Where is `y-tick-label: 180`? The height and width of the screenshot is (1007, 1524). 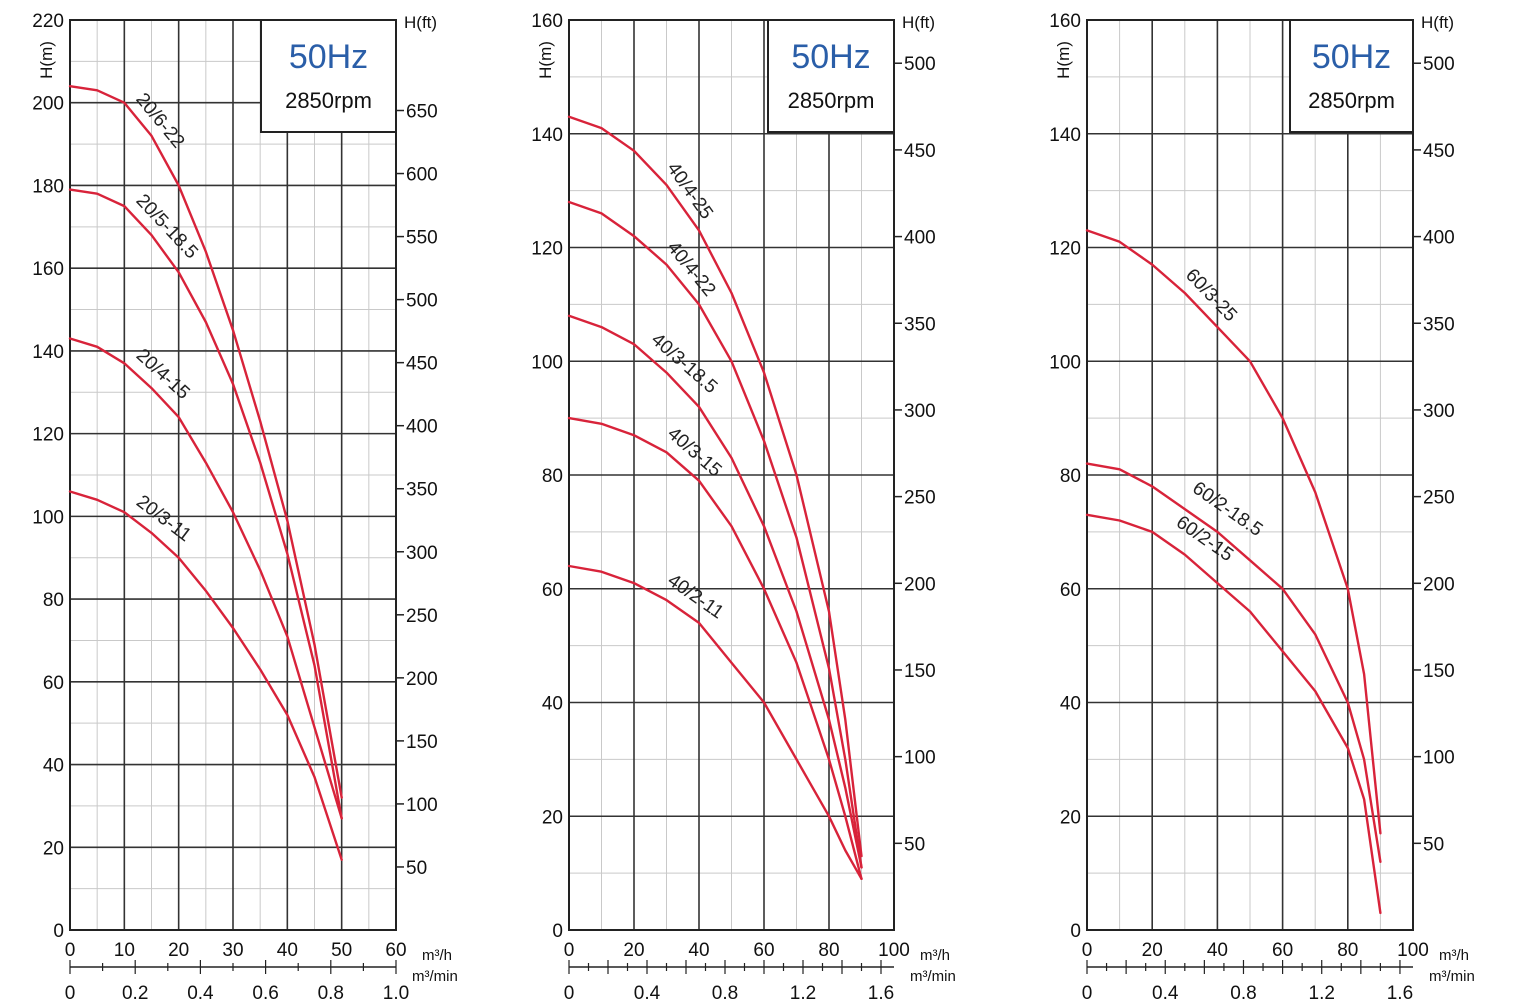 y-tick-label: 180 is located at coordinates (48, 186).